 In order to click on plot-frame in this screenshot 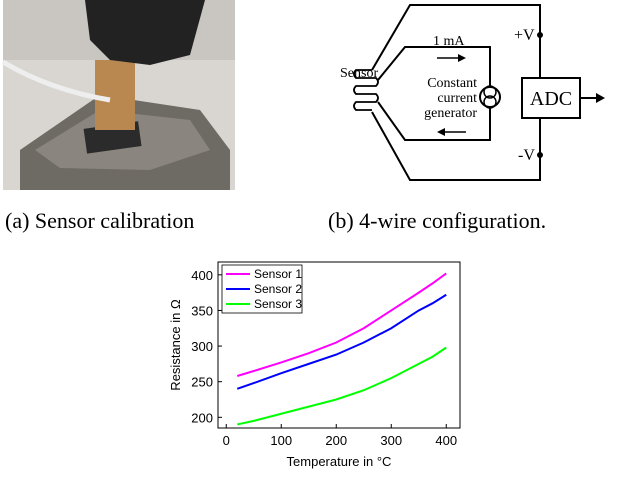, I will do `click(339, 345)`.